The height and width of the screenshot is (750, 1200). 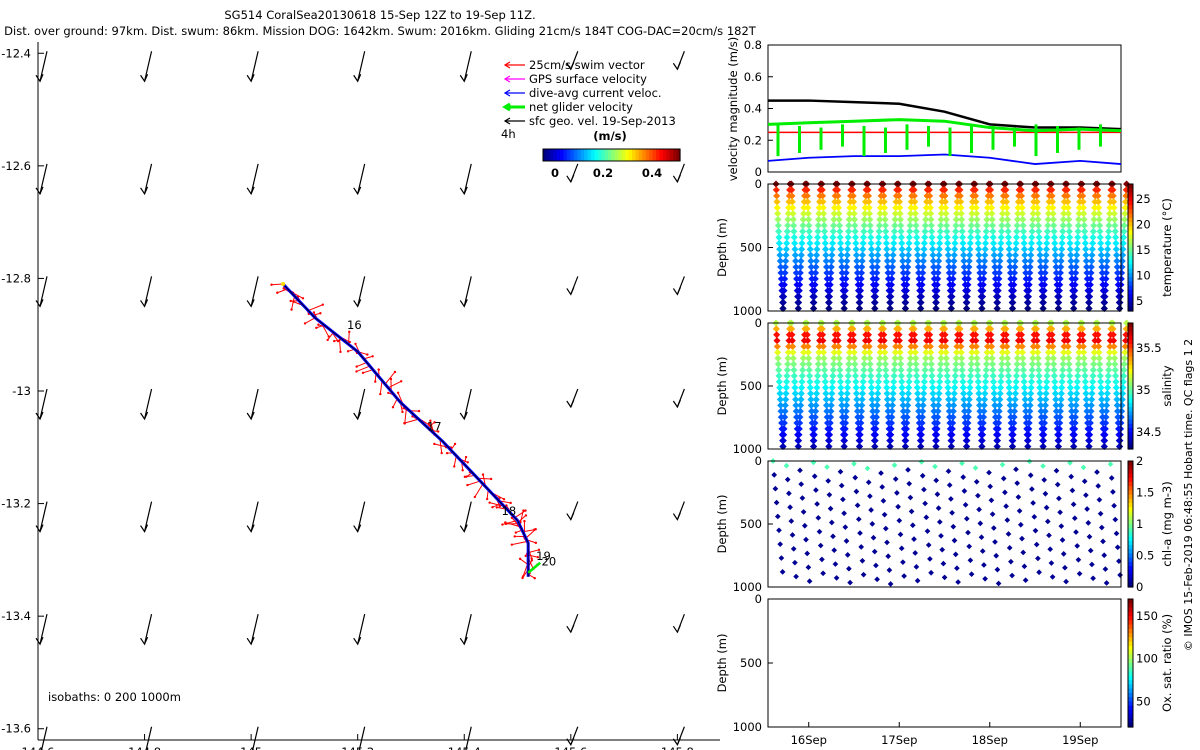 What do you see at coordinates (944, 159) in the screenshot?
I see `velocity-series-line` at bounding box center [944, 159].